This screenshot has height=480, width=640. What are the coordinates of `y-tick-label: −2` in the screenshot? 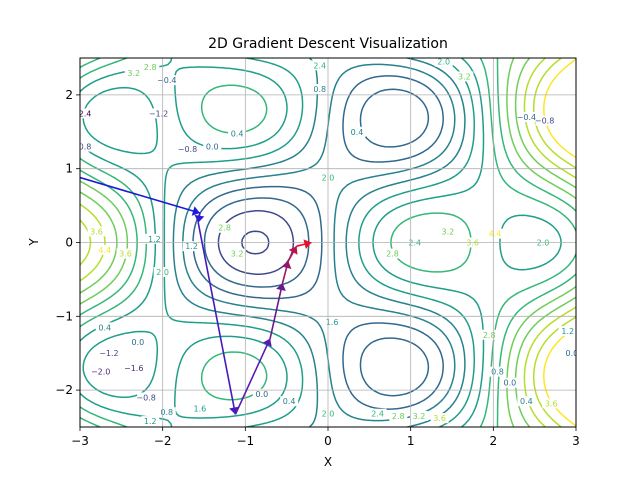 It's located at (64, 390).